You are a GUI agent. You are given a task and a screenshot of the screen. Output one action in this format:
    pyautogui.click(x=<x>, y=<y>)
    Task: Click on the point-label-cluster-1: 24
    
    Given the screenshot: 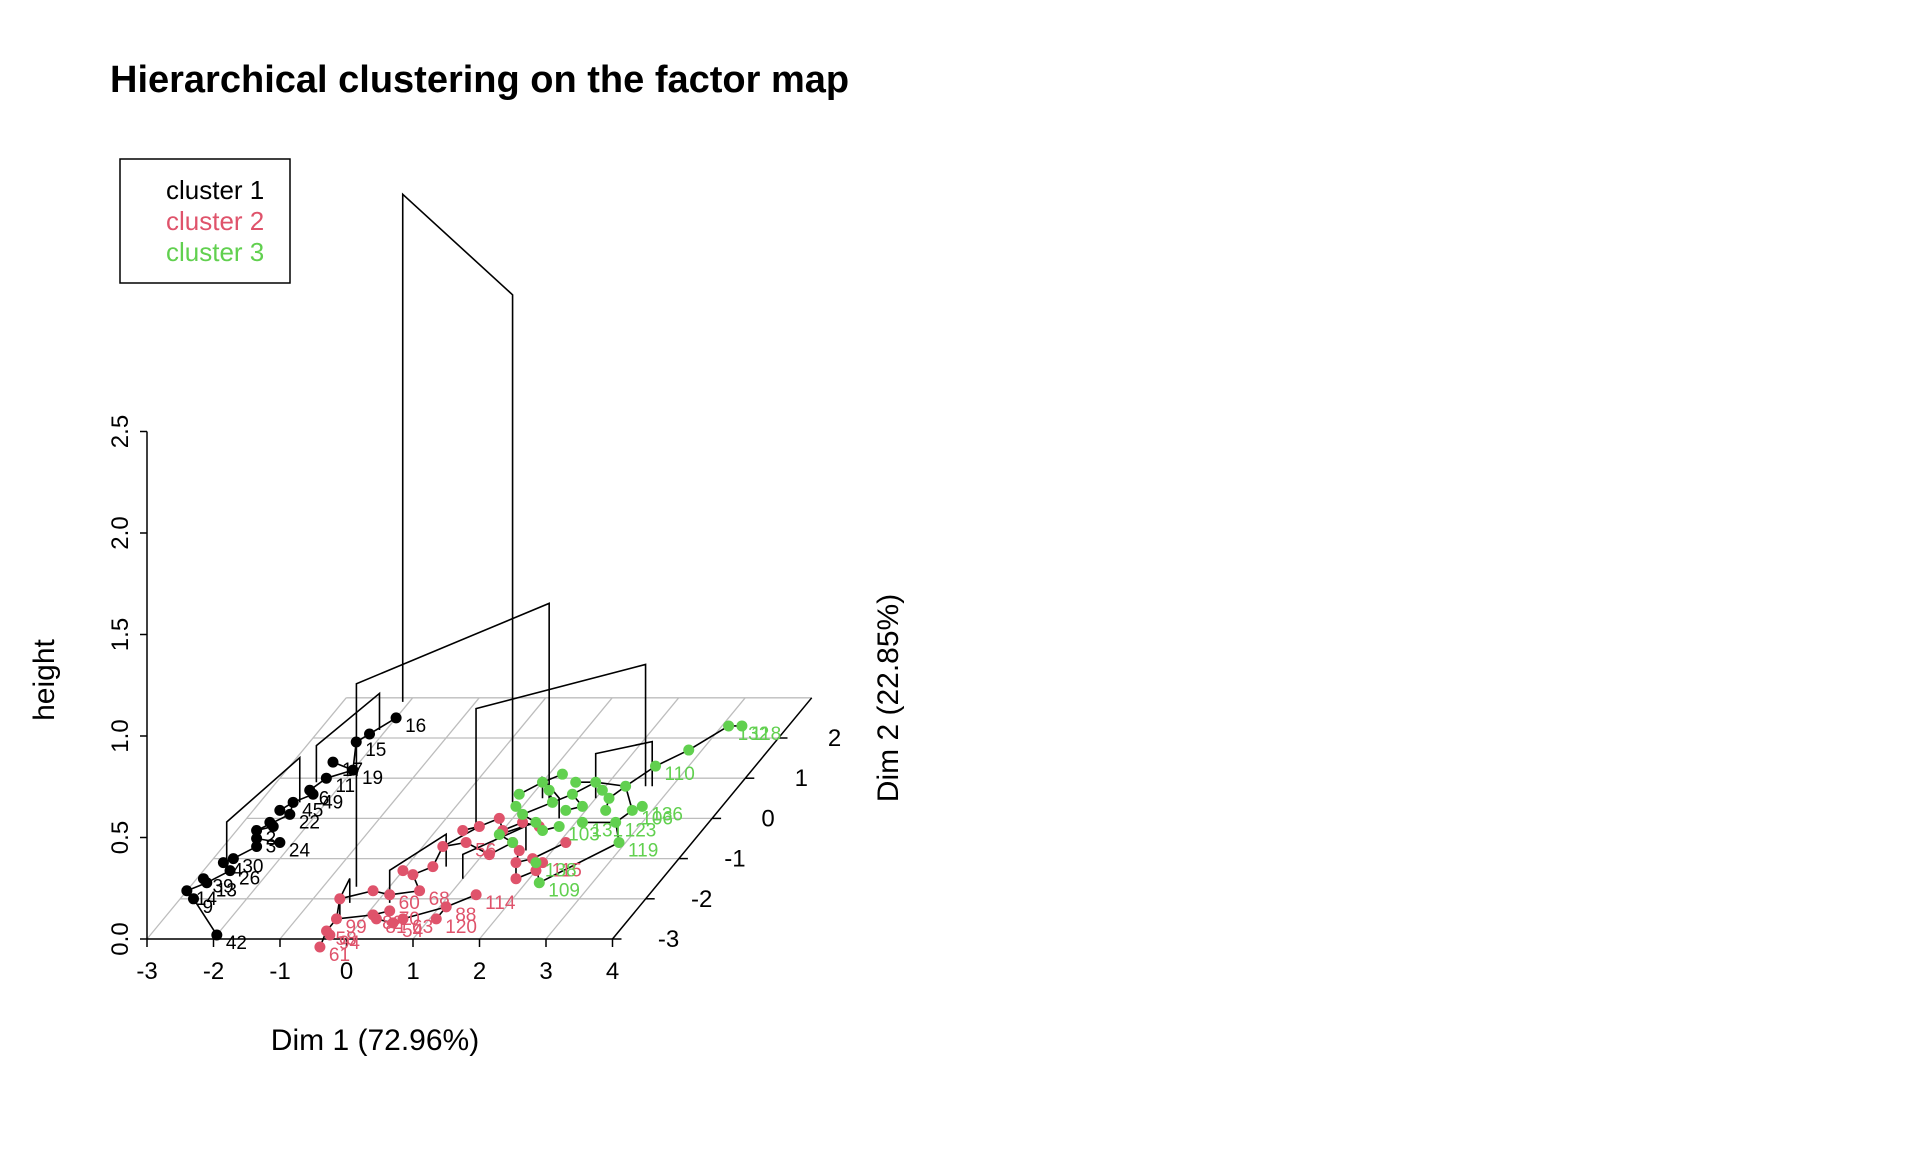 What is the action you would take?
    pyautogui.click(x=300, y=851)
    